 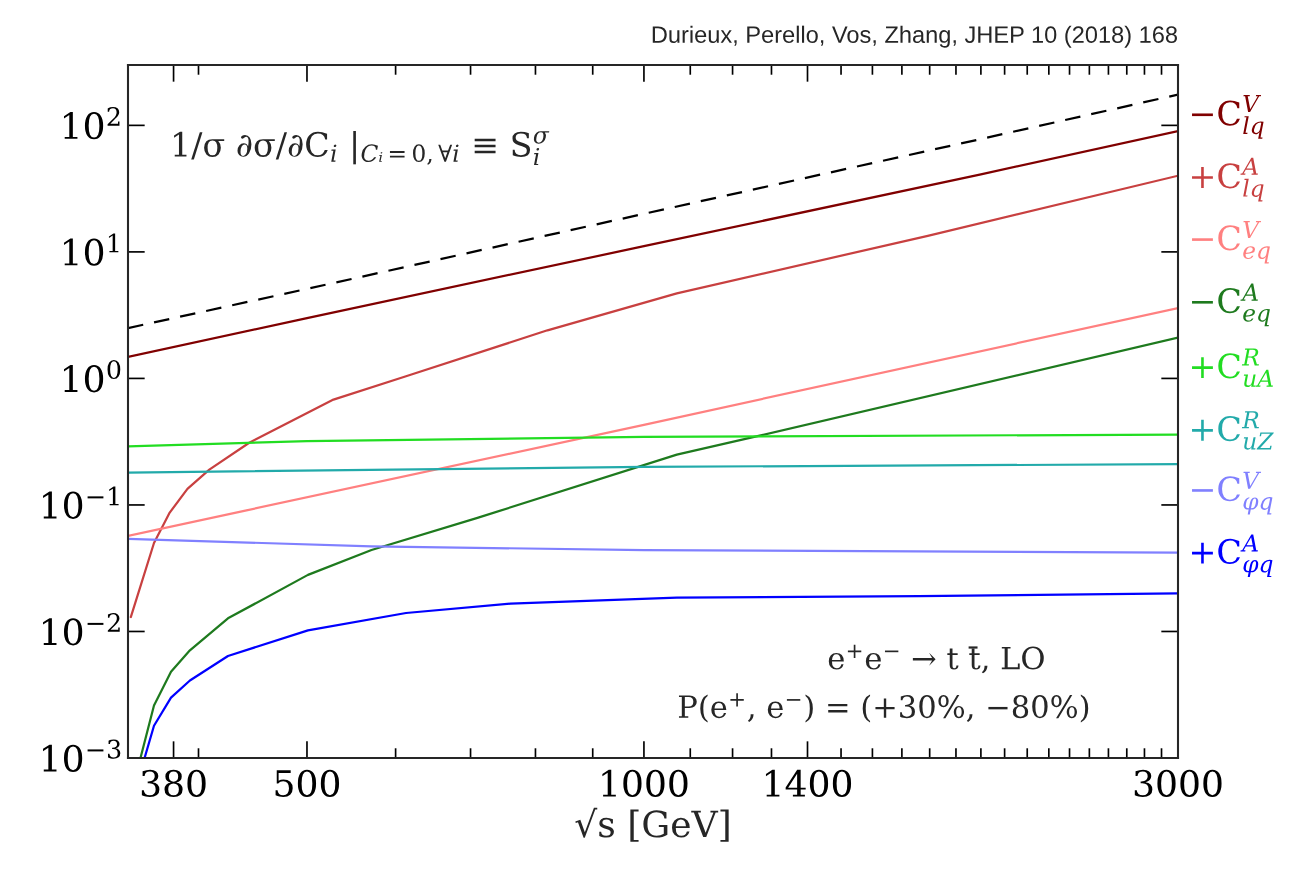 What do you see at coordinates (1233, 430) in the screenshot?
I see `series-label: +C$^{R}$$_{uZ}$` at bounding box center [1233, 430].